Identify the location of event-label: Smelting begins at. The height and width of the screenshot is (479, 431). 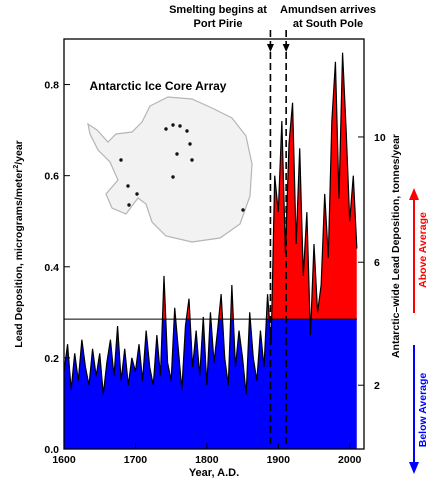
(218, 10).